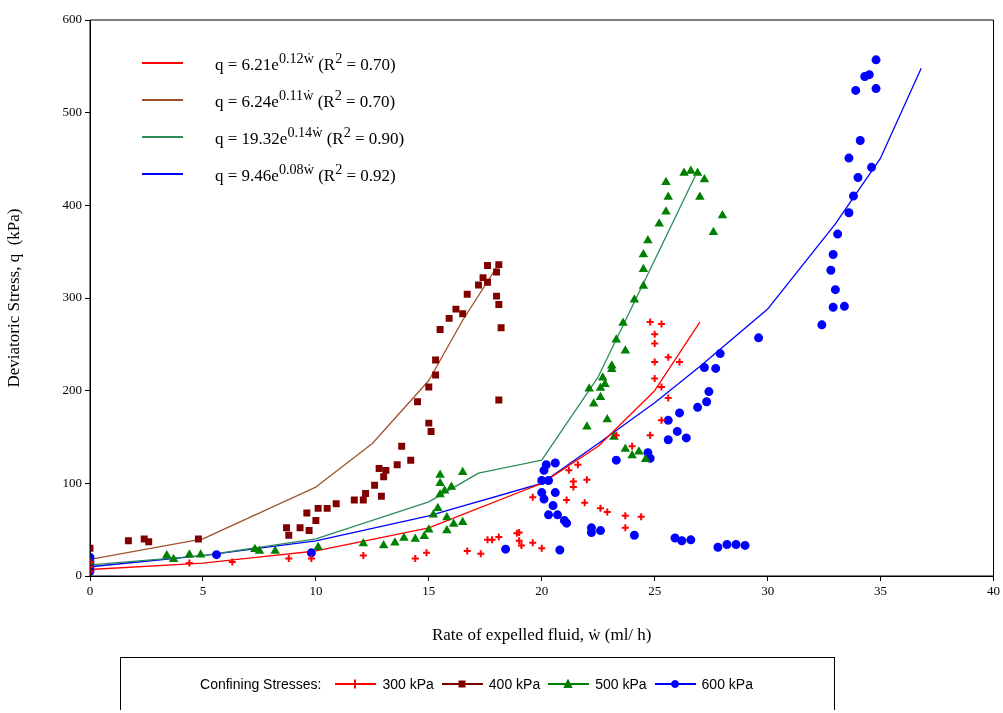 This screenshot has width=1003, height=713. I want to click on y-tick-label: 300, so click(72, 297).